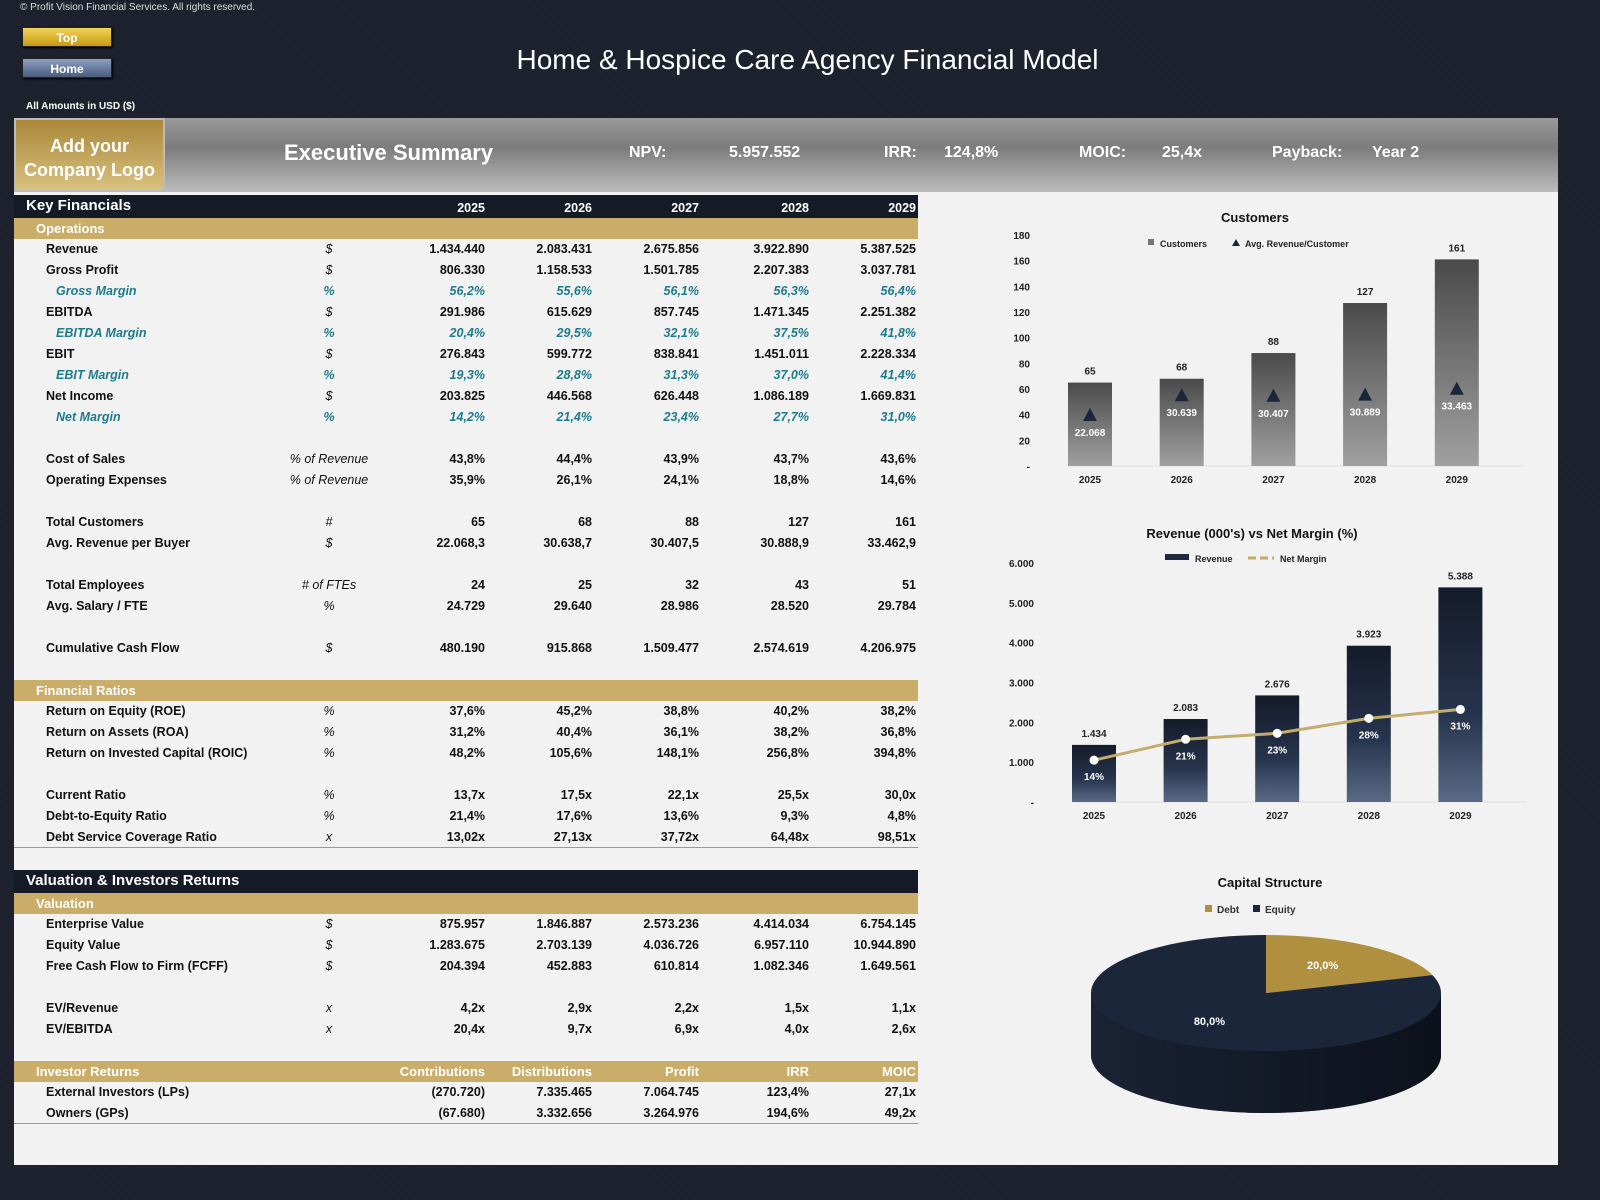  What do you see at coordinates (1396, 152) in the screenshot?
I see `payback-value: Year 2` at bounding box center [1396, 152].